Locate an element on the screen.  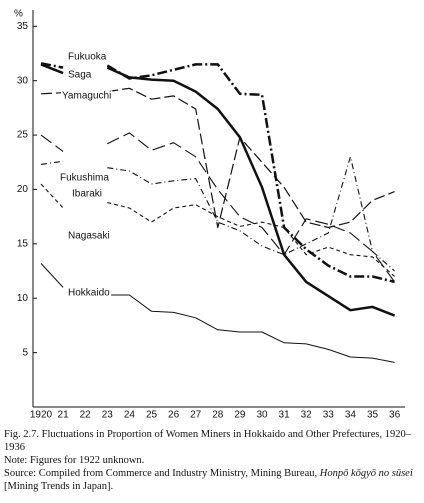
x-tick-label: 32 is located at coordinates (307, 415).